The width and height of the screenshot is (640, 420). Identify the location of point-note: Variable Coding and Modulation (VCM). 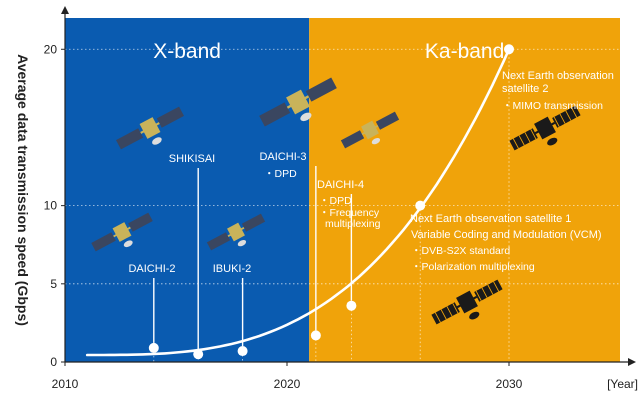
(506, 235).